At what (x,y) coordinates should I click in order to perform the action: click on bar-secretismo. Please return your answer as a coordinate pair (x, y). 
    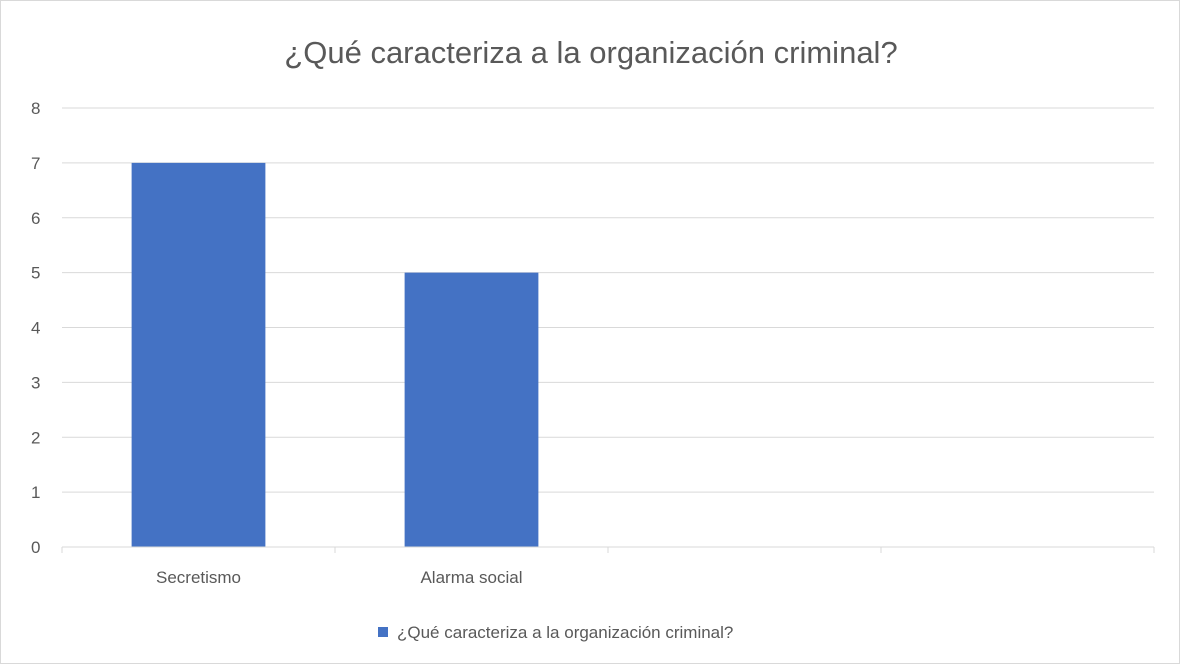
    Looking at the image, I should click on (198, 354).